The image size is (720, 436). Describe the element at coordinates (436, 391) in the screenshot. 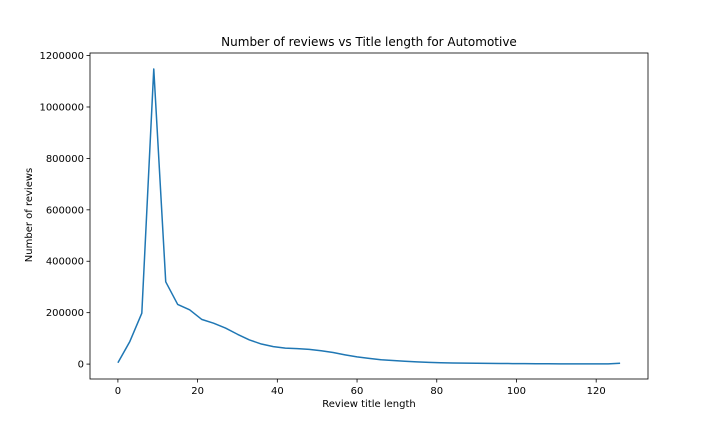

I see `x-tick-label: 80` at that location.